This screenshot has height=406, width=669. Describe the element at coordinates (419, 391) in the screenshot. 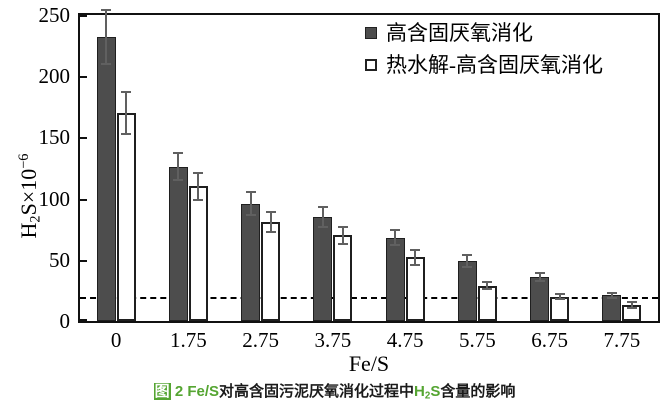

I see `caption-segment: H` at that location.